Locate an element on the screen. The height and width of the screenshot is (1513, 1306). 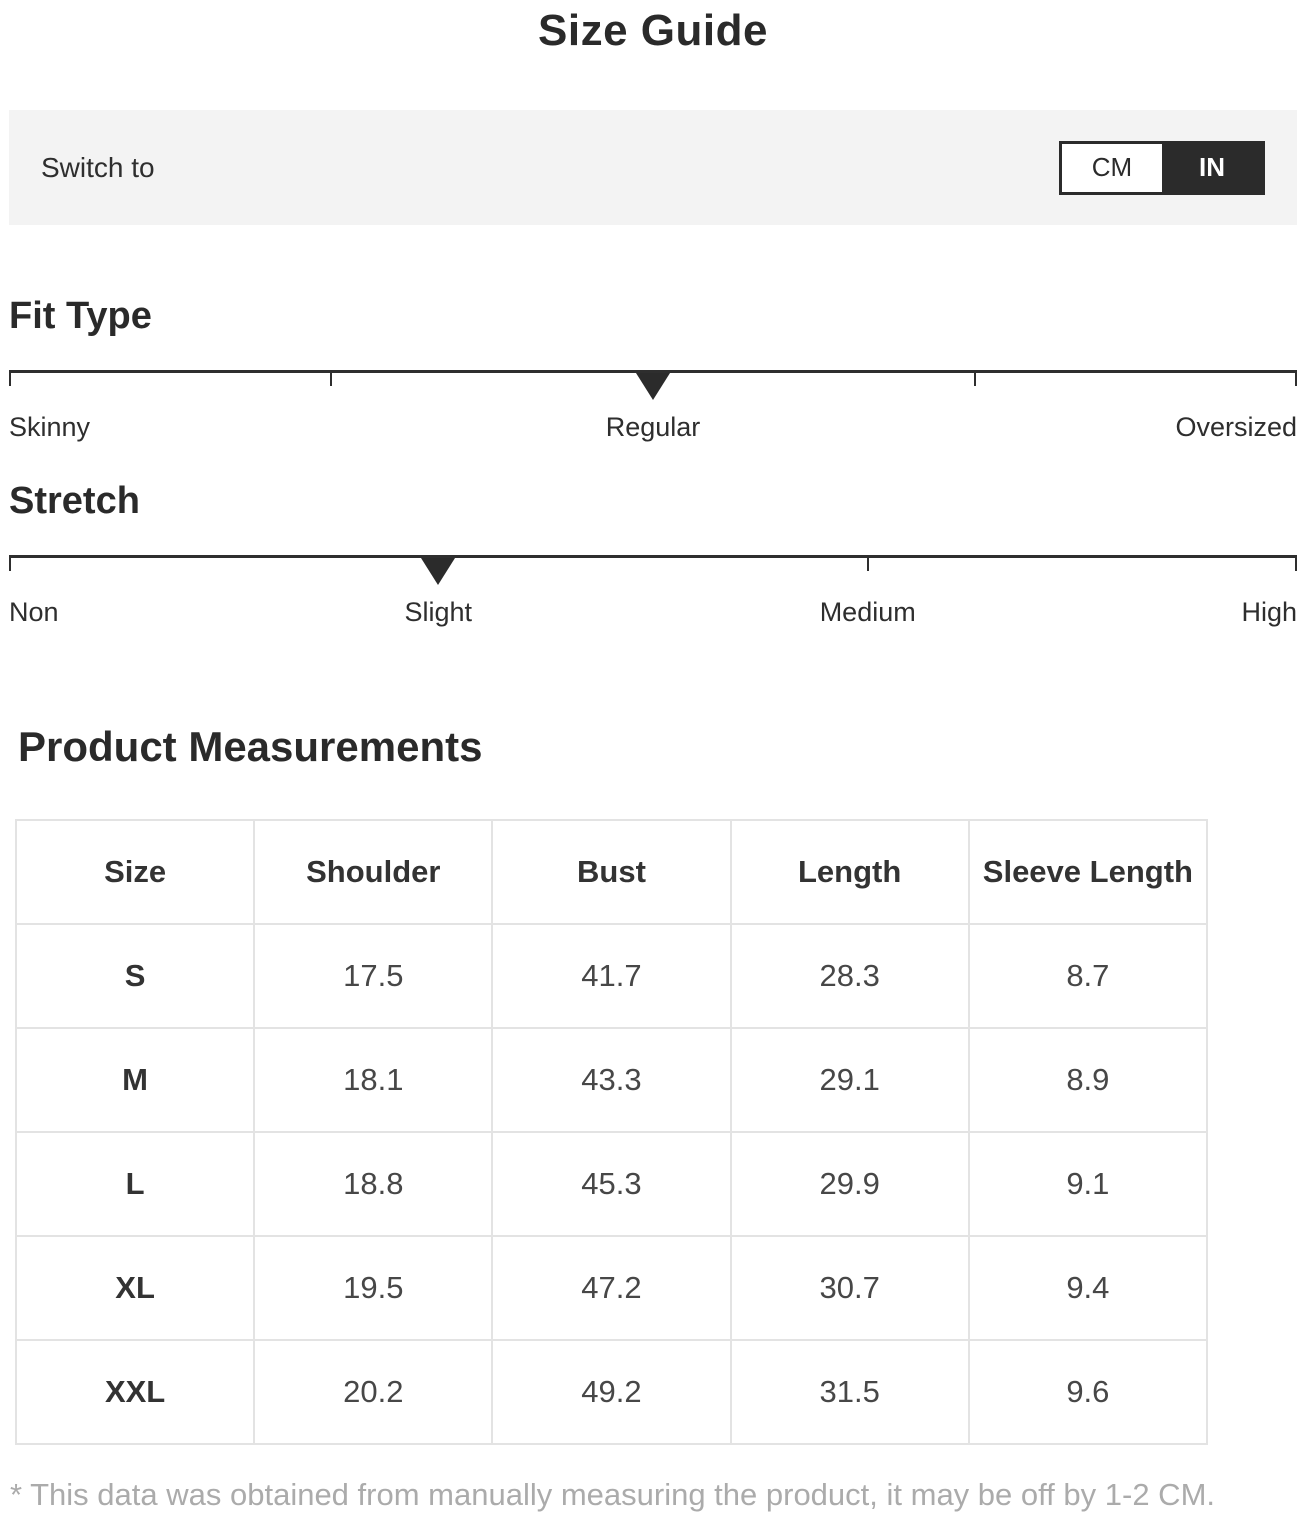
table-row: M 18.1 43.3 29.1 8.9 is located at coordinates (611, 1080).